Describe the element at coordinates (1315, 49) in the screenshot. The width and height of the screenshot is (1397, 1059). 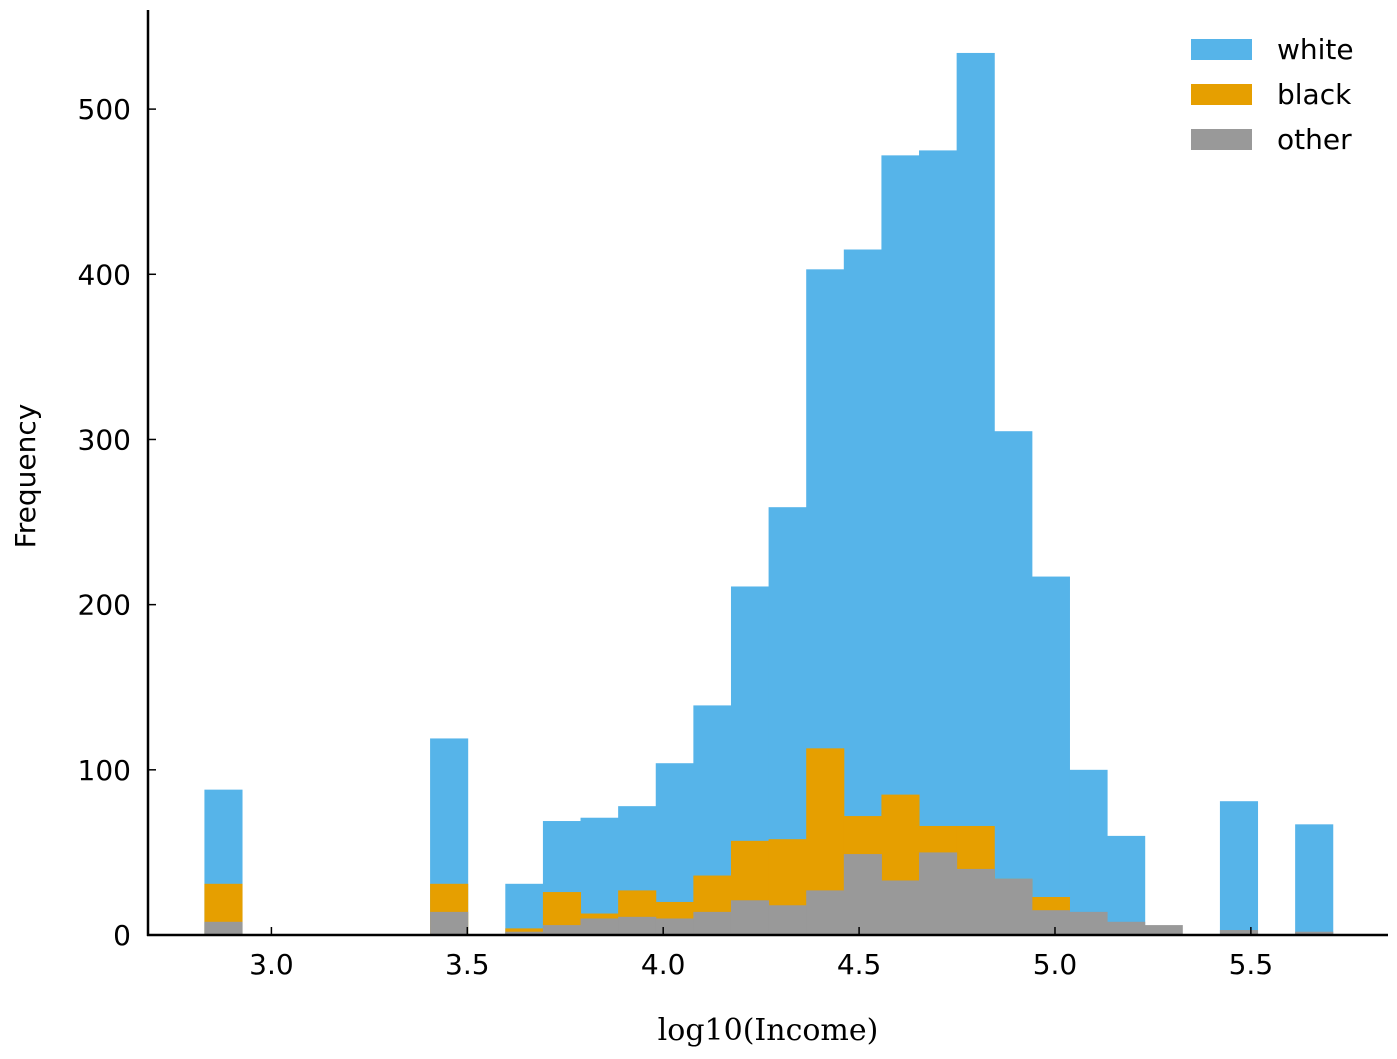
I see `legend-label-white: white` at that location.